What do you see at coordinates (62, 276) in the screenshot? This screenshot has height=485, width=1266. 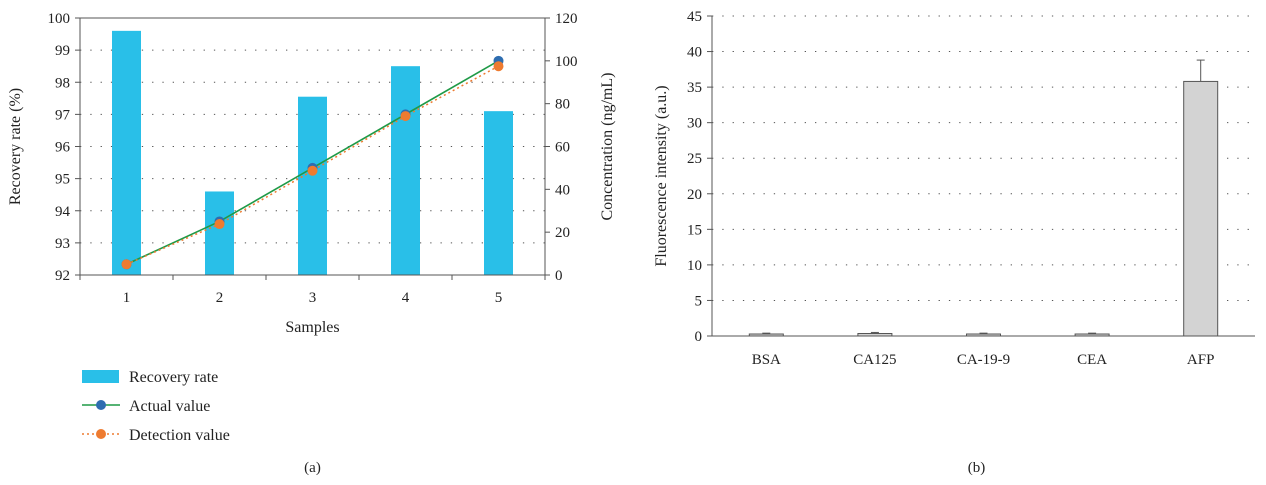 I see `y-tick-label-a: 92` at bounding box center [62, 276].